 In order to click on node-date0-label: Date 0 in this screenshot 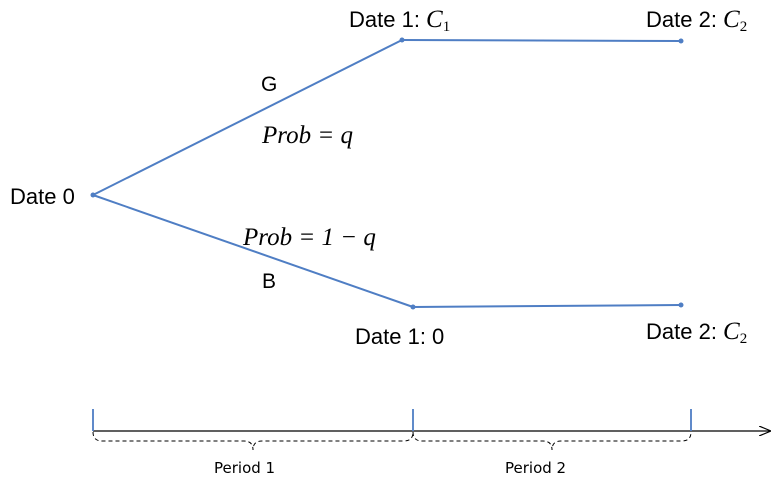, I will do `click(42, 197)`.